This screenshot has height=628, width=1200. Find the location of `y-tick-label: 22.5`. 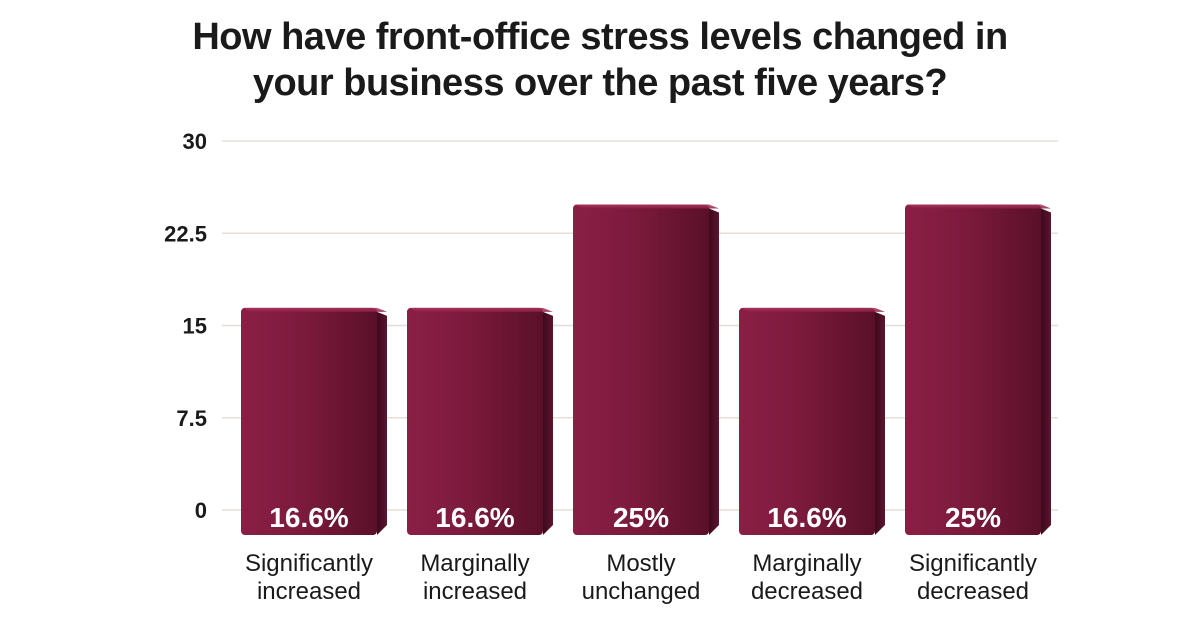

y-tick-label: 22.5 is located at coordinates (185, 233).